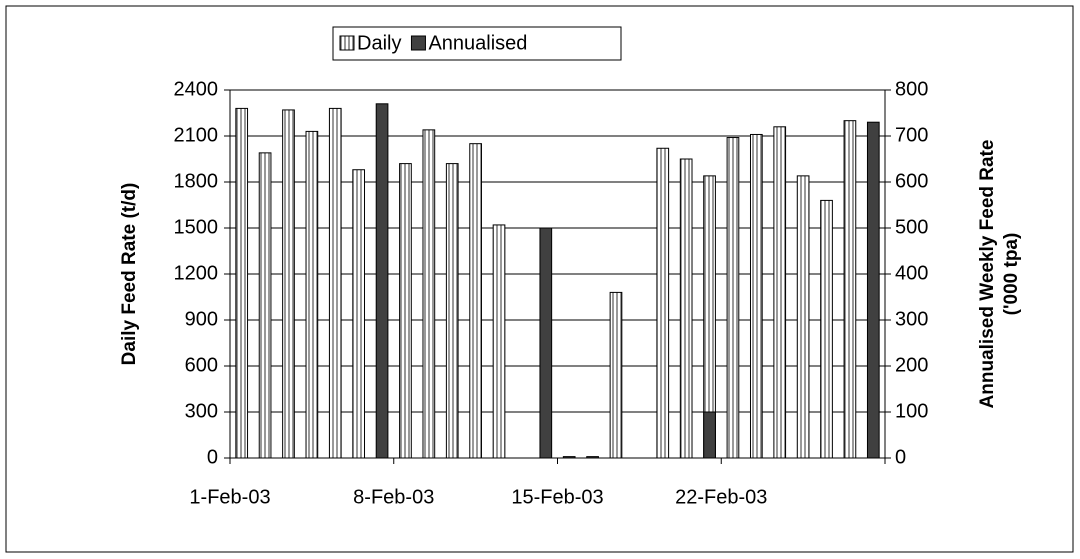 This screenshot has height=559, width=1080. I want to click on legend-label: Annualised, so click(477, 43).